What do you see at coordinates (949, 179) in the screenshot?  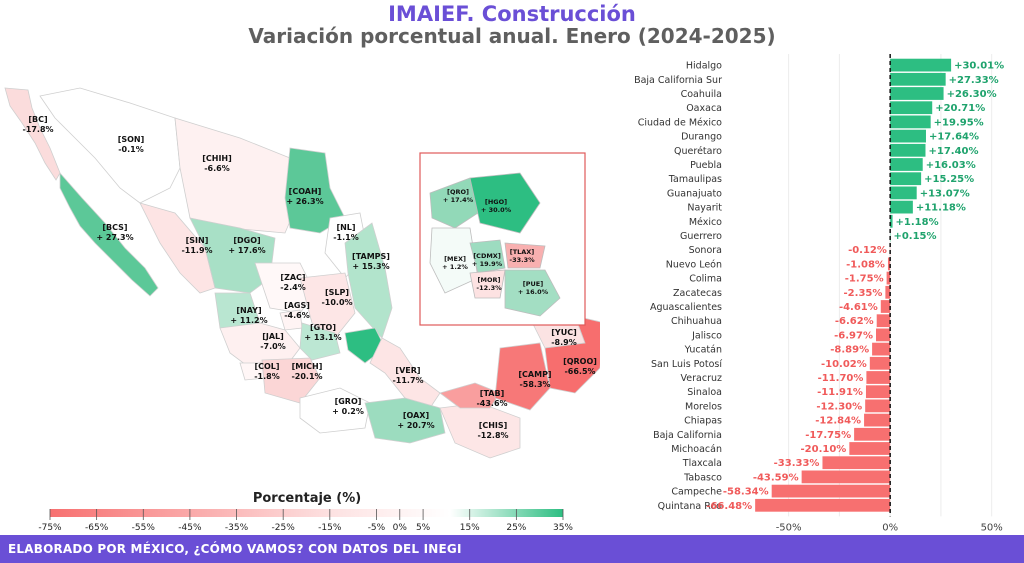 I see `bar-value-label: +15.25%` at bounding box center [949, 179].